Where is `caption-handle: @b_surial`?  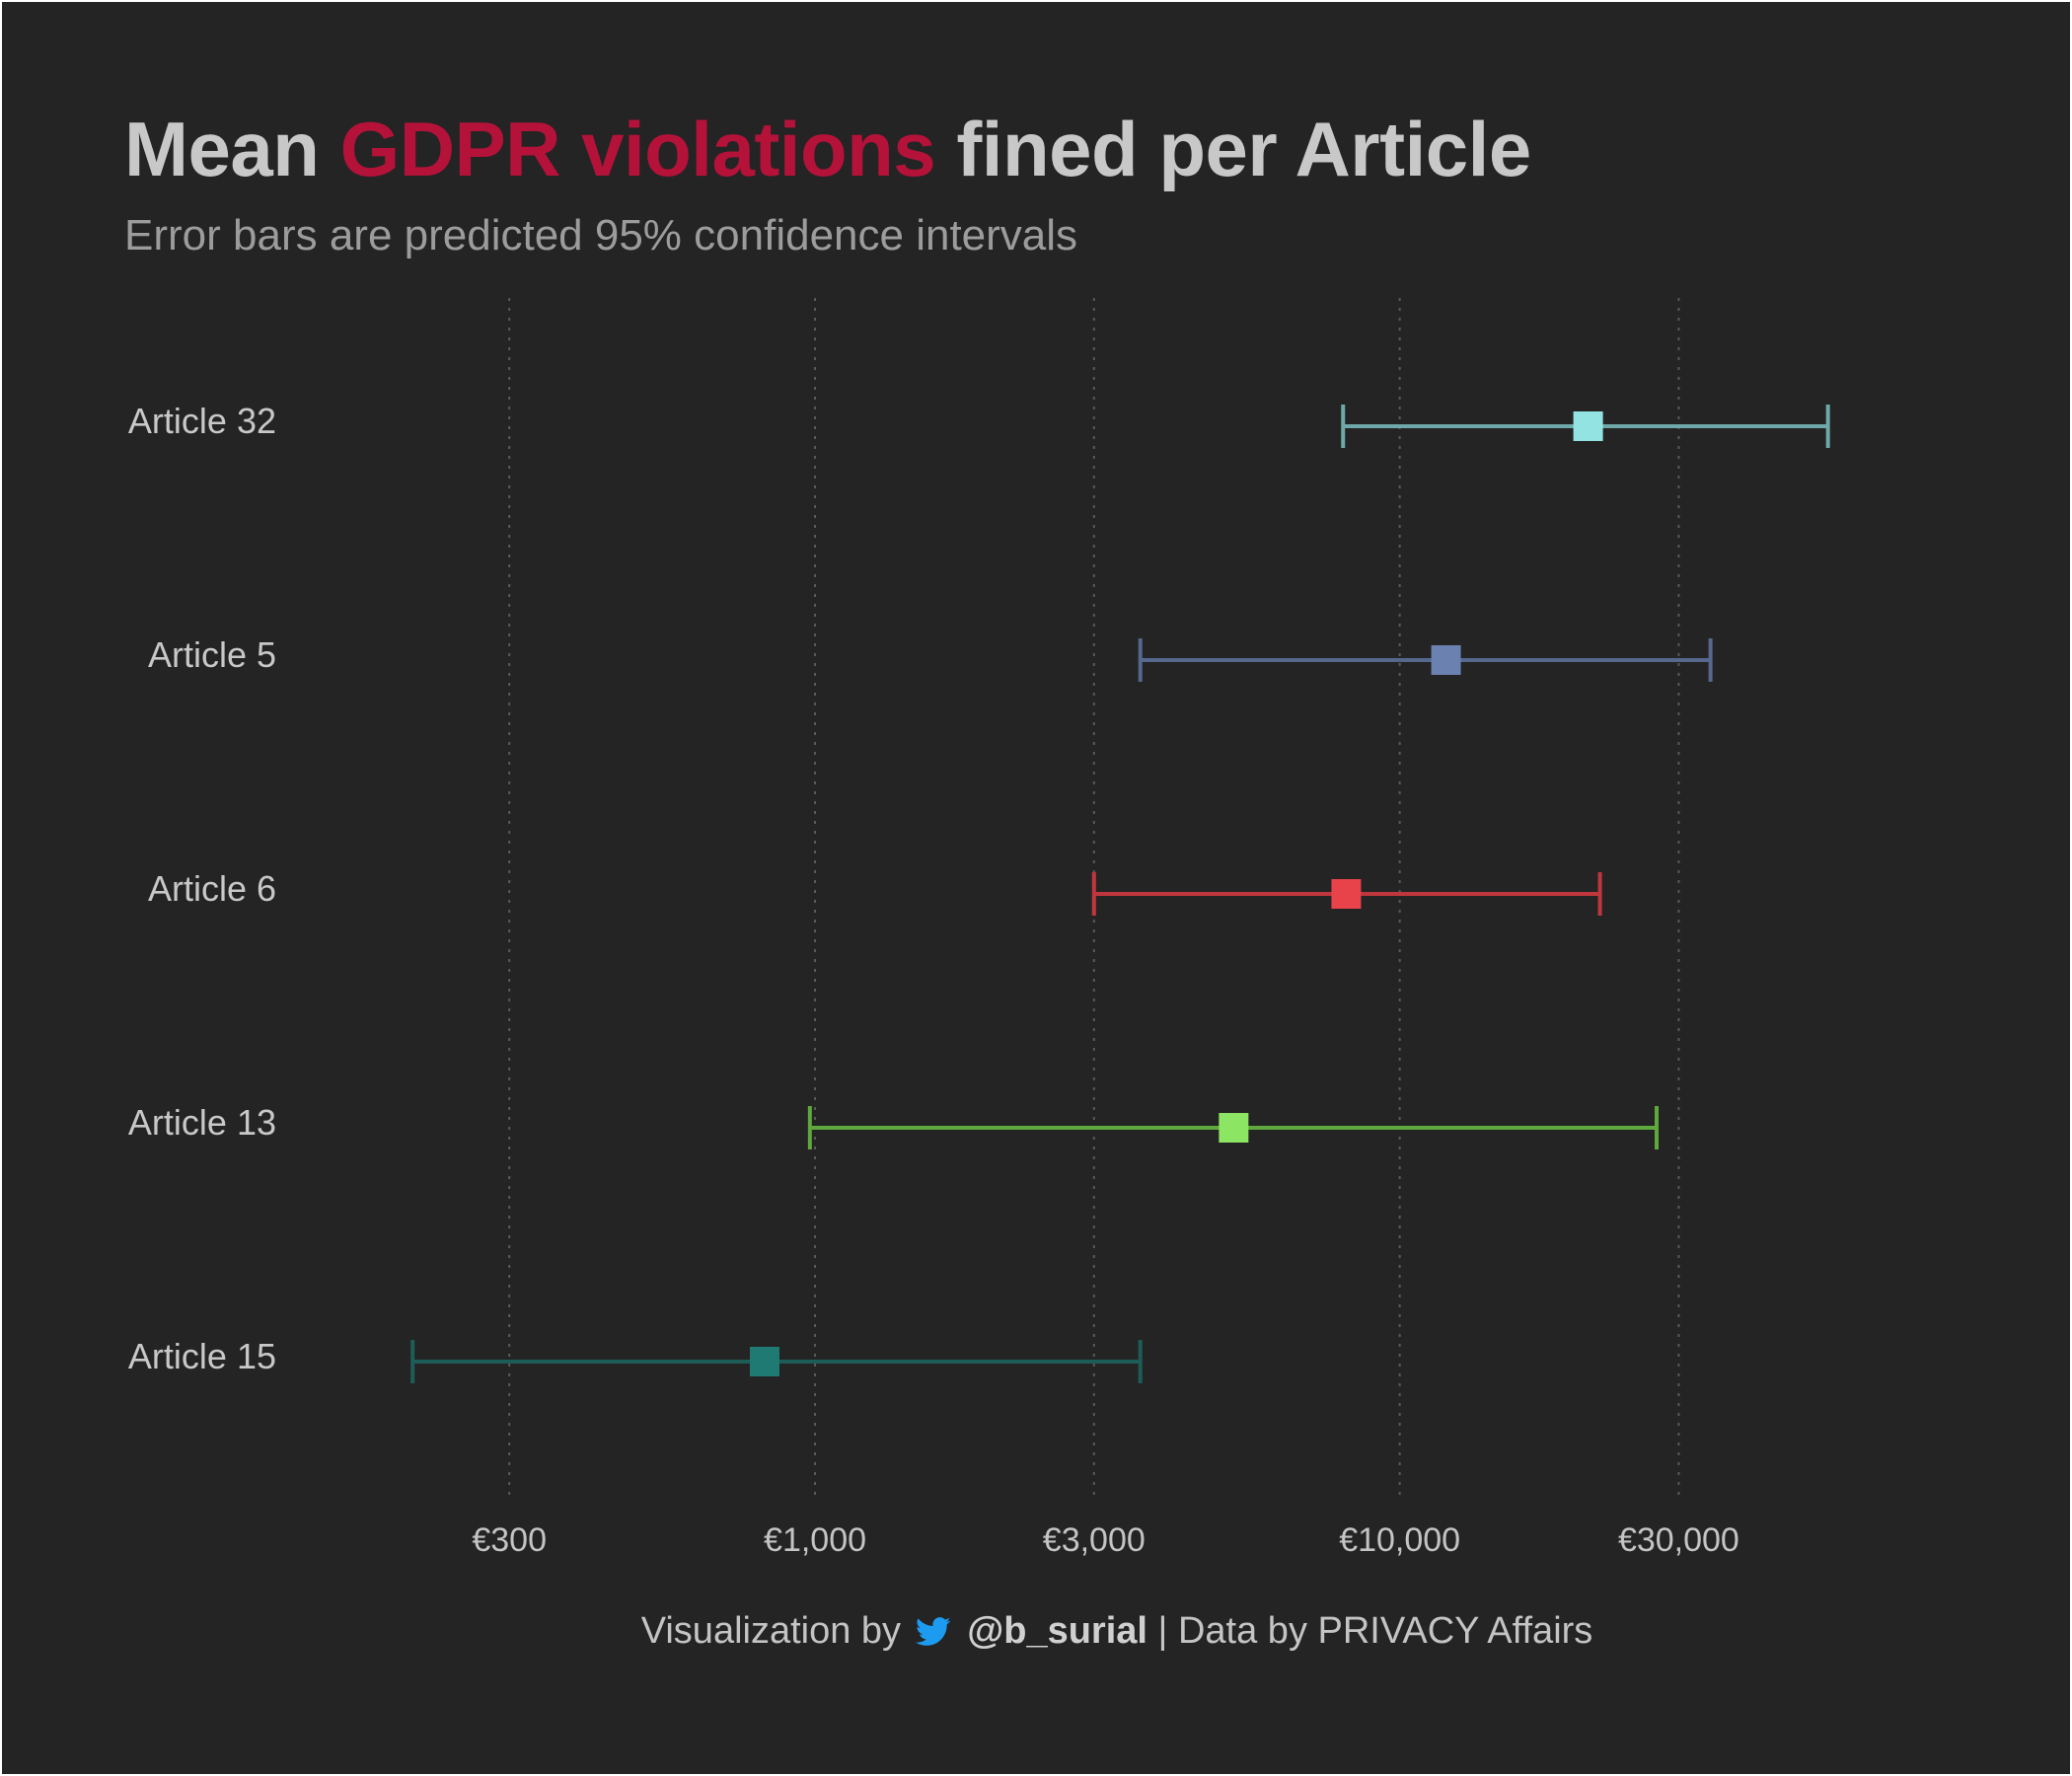 caption-handle: @b_surial is located at coordinates (1057, 1631).